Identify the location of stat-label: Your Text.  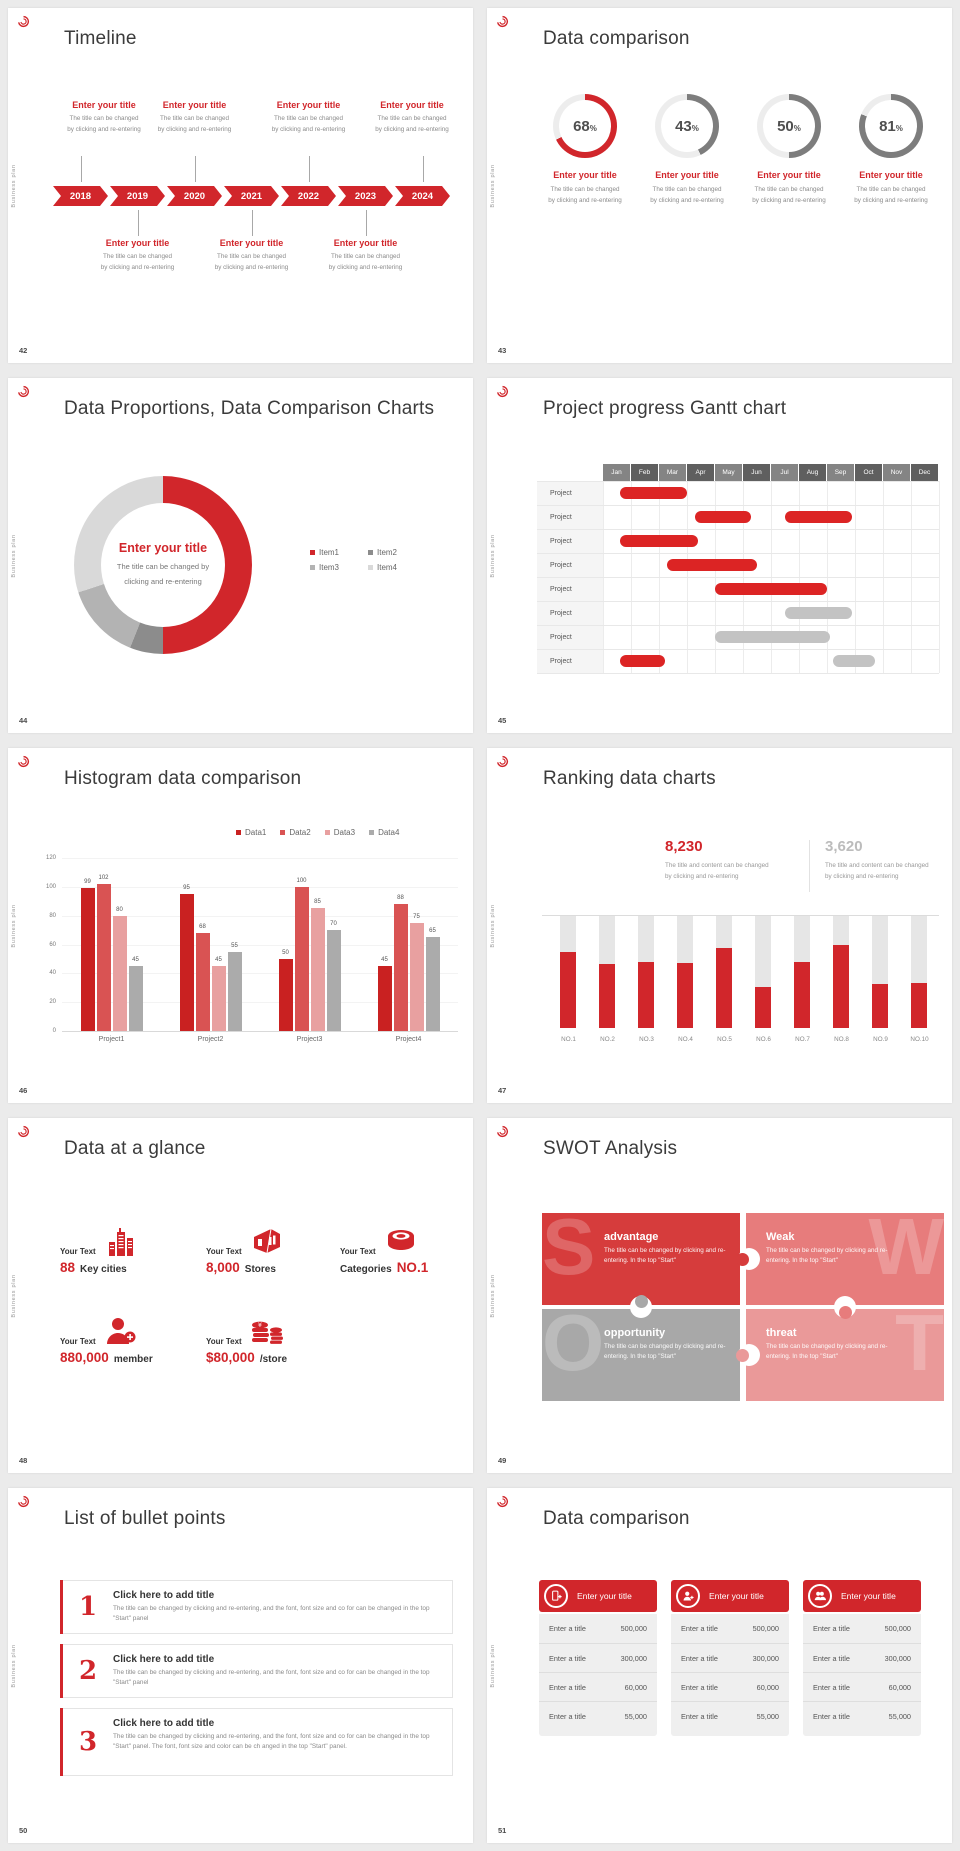
(358, 1251).